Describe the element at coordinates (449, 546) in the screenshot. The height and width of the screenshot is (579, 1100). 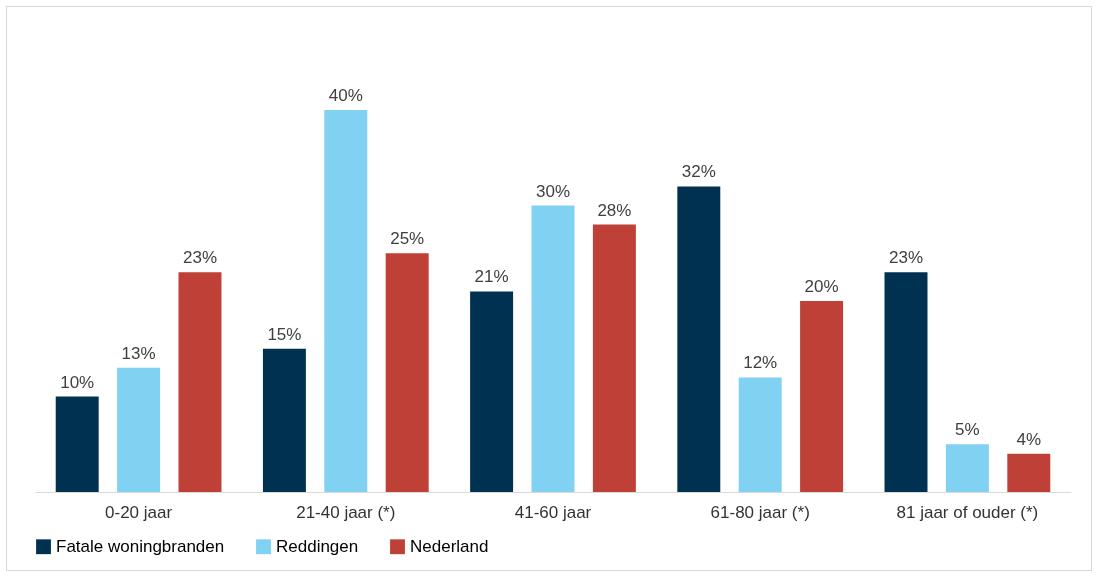
I see `legend-label: Nederland` at that location.